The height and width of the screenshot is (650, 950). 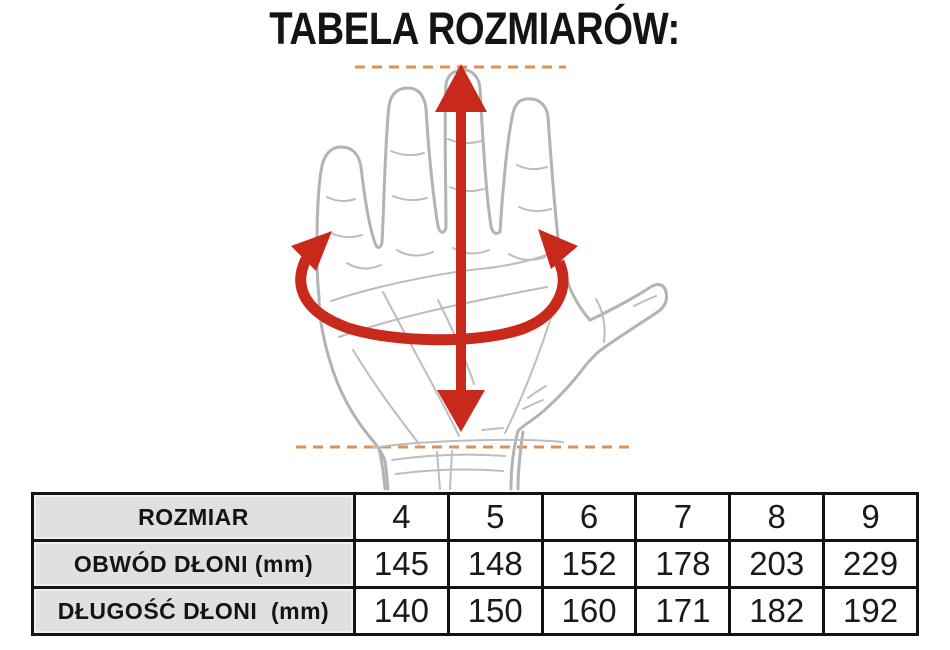 What do you see at coordinates (461, 248) in the screenshot?
I see `length-arrow-icon` at bounding box center [461, 248].